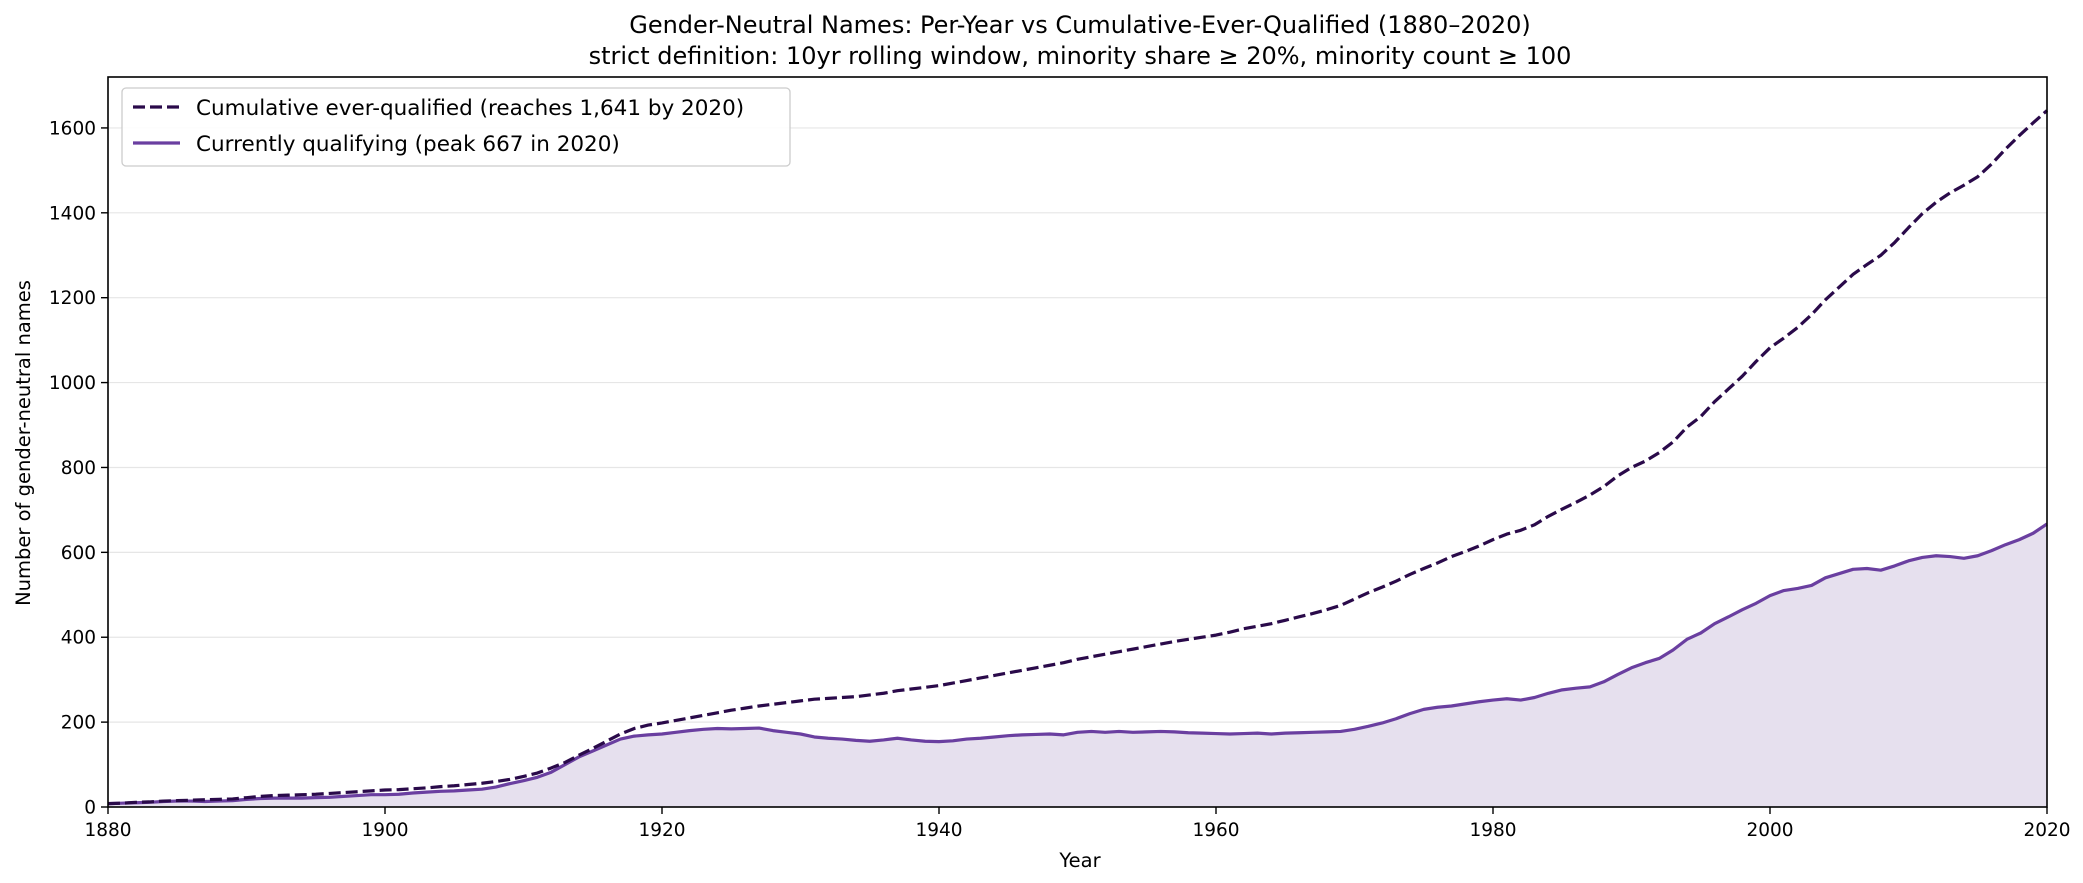 The height and width of the screenshot is (883, 2083). Describe the element at coordinates (72, 128) in the screenshot. I see `y-tick-label: 1600` at that location.